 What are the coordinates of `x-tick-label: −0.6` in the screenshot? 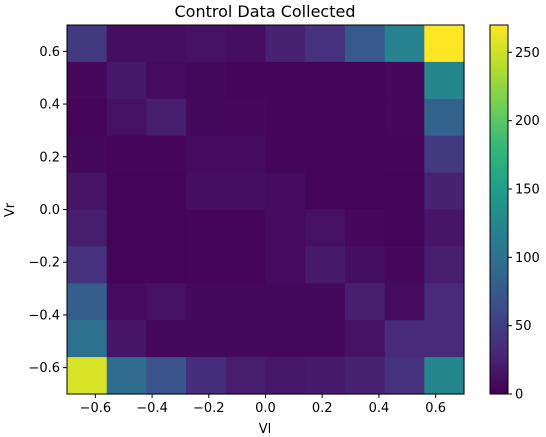 It's located at (96, 408).